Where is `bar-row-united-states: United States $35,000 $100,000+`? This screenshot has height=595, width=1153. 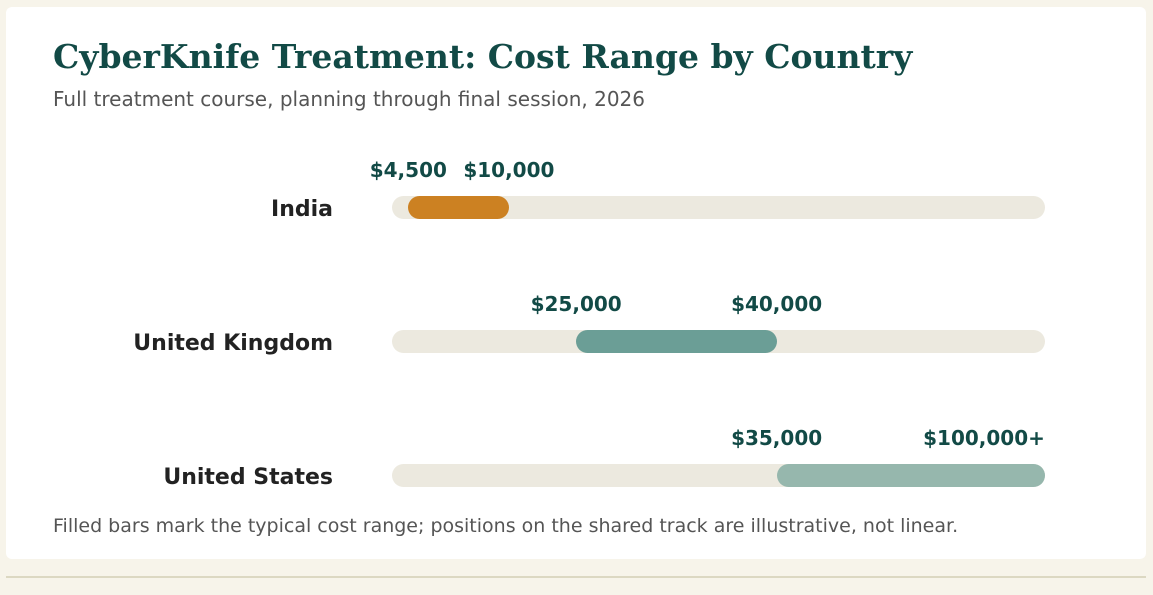 bar-row-united-states: United States $35,000 $100,000+ is located at coordinates (576, 453).